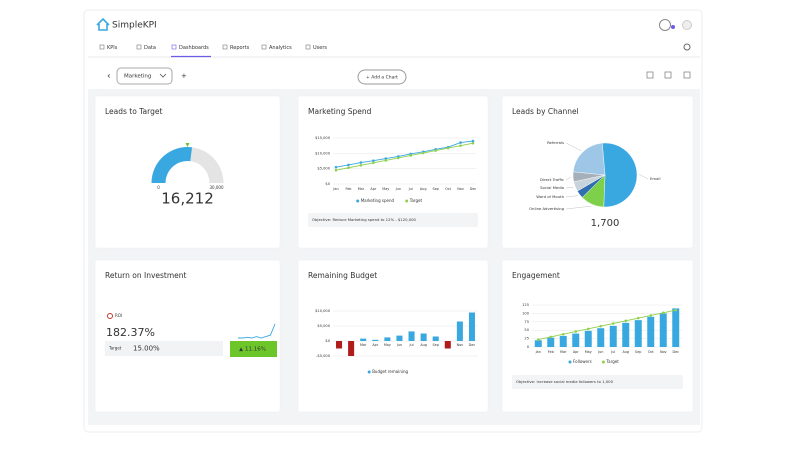  I want to click on kpi-name: ROI, so click(118, 315).